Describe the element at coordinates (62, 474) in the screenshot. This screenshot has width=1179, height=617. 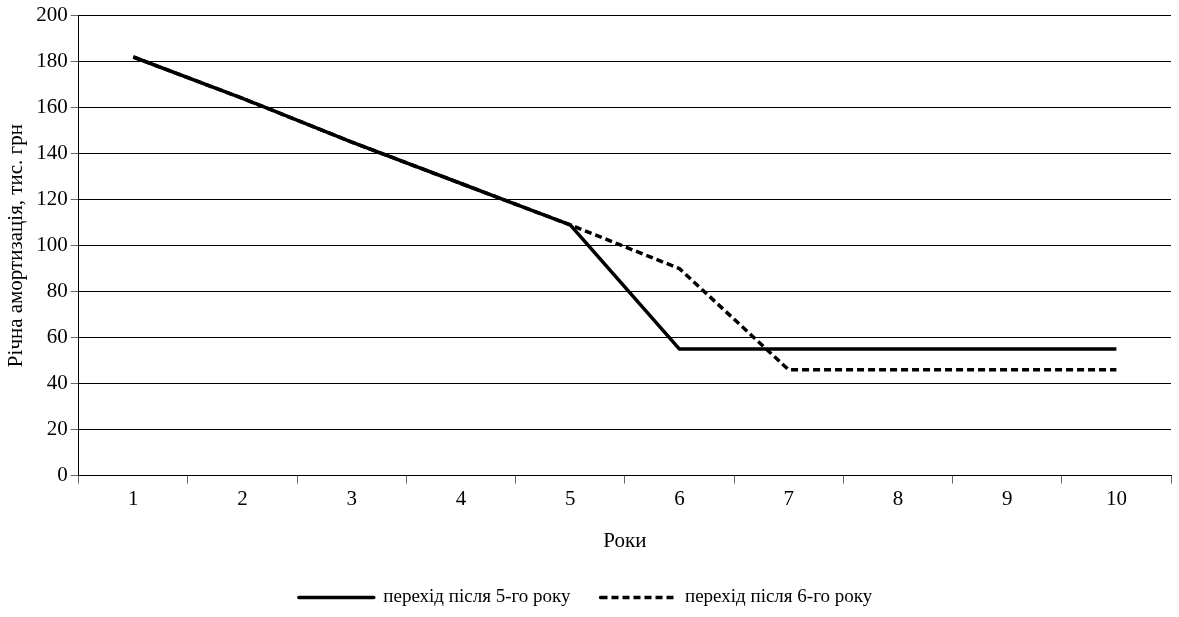
I see `y-tick-label: 0` at that location.